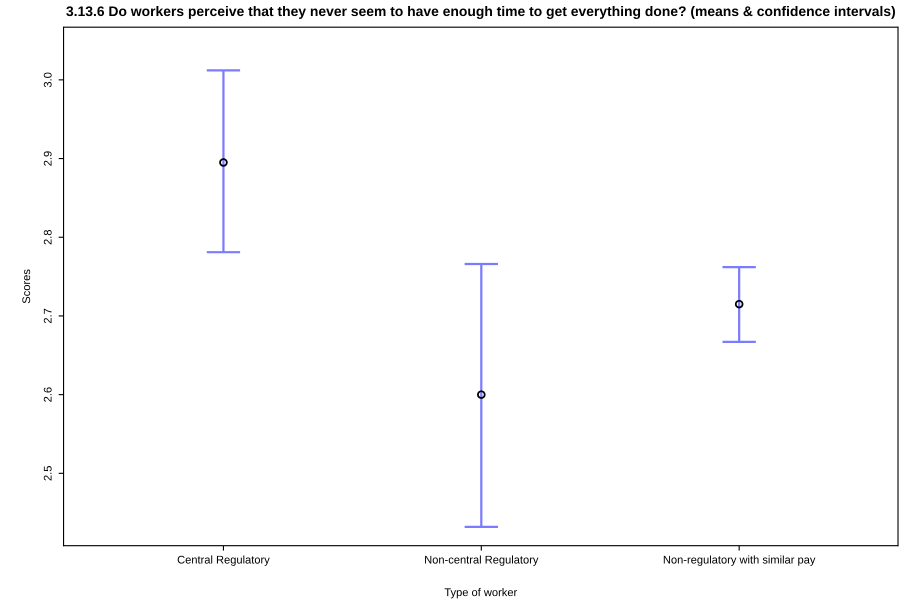 The image size is (908, 603). What do you see at coordinates (48, 473) in the screenshot?
I see `y-tick-label: 2.5` at bounding box center [48, 473].